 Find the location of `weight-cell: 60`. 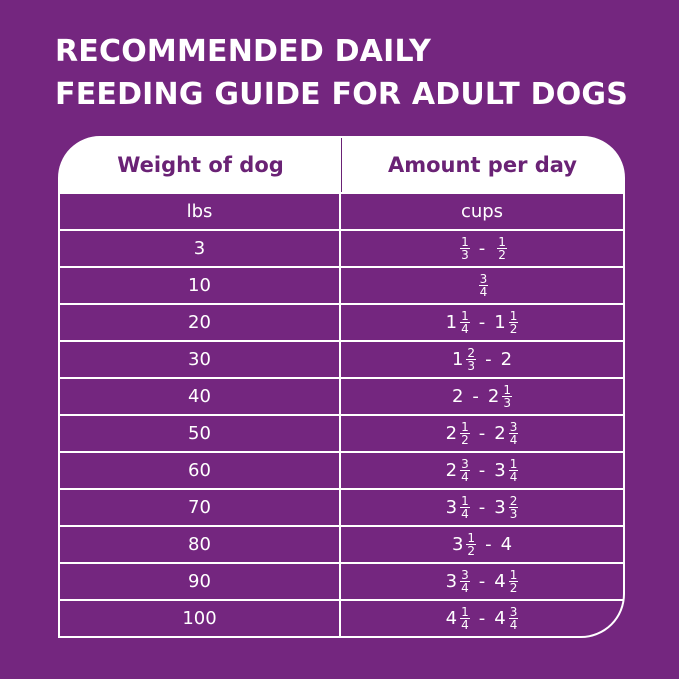

weight-cell: 60 is located at coordinates (199, 470).